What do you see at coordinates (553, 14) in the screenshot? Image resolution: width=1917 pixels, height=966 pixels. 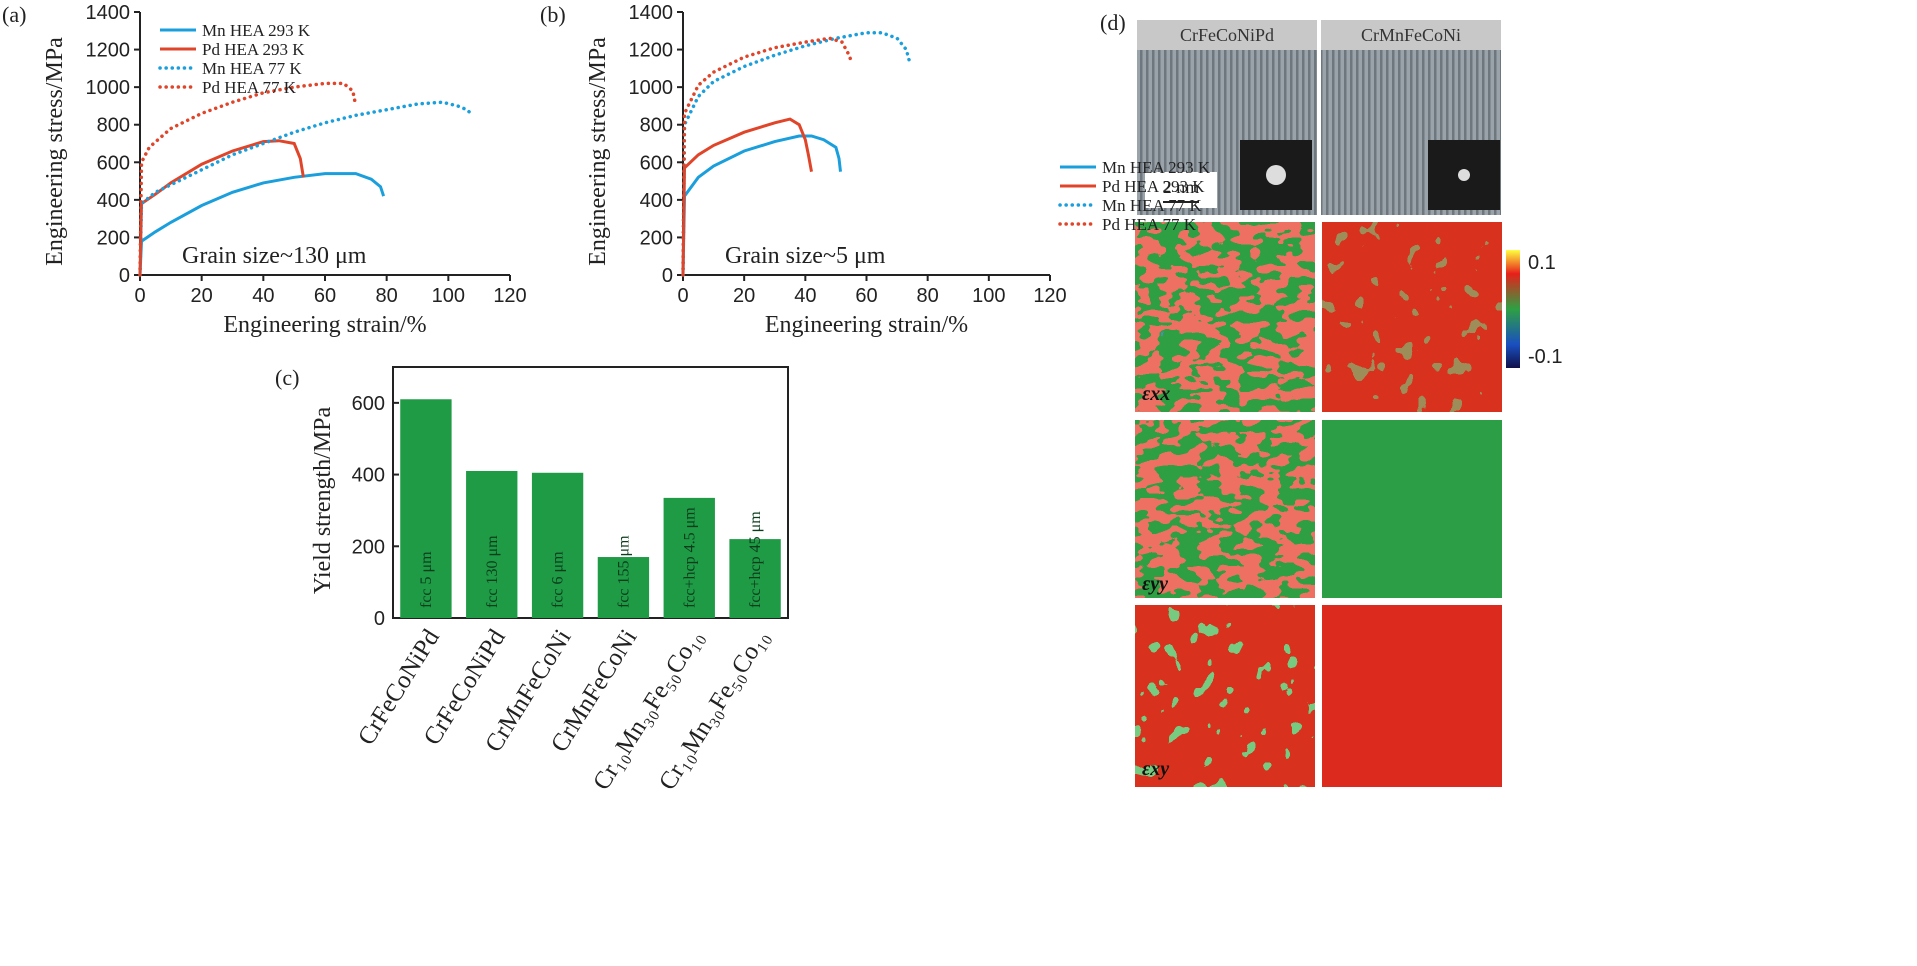 I see `panel-label: (b)` at bounding box center [553, 14].